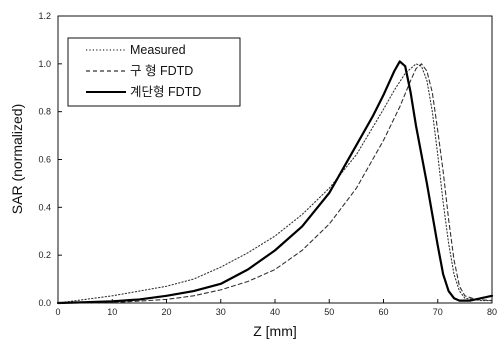 This screenshot has width=502, height=345. I want to click on x-axis-title: Z [mm], so click(275, 331).